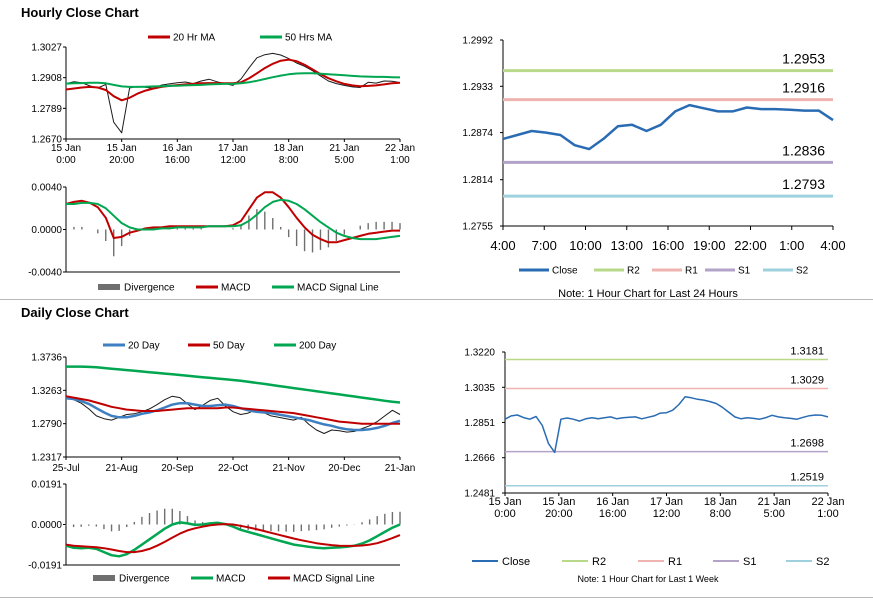 Image resolution: width=873 pixels, height=601 pixels. What do you see at coordinates (144, 346) in the screenshot?
I see `legend-20-day-label: 20 Day` at bounding box center [144, 346].